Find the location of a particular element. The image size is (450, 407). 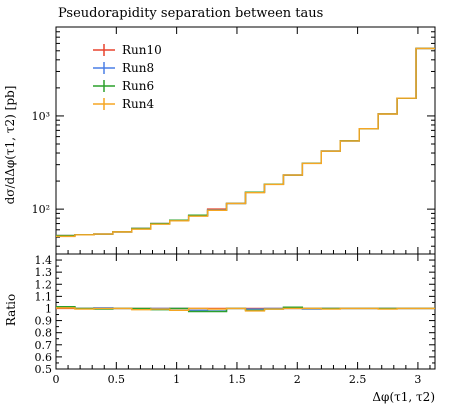

x-tick-label: 1.5 is located at coordinates (237, 379).